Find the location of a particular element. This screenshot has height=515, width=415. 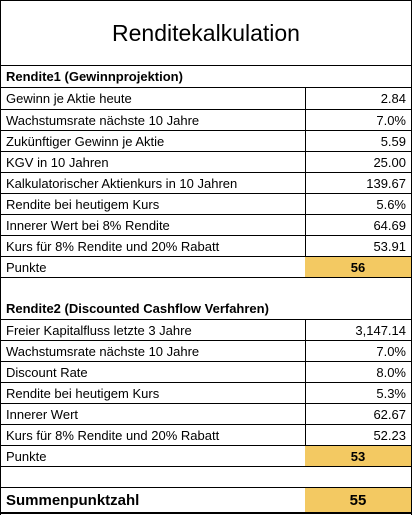

sheet-title: Renditekalkulation is located at coordinates (206, 32).